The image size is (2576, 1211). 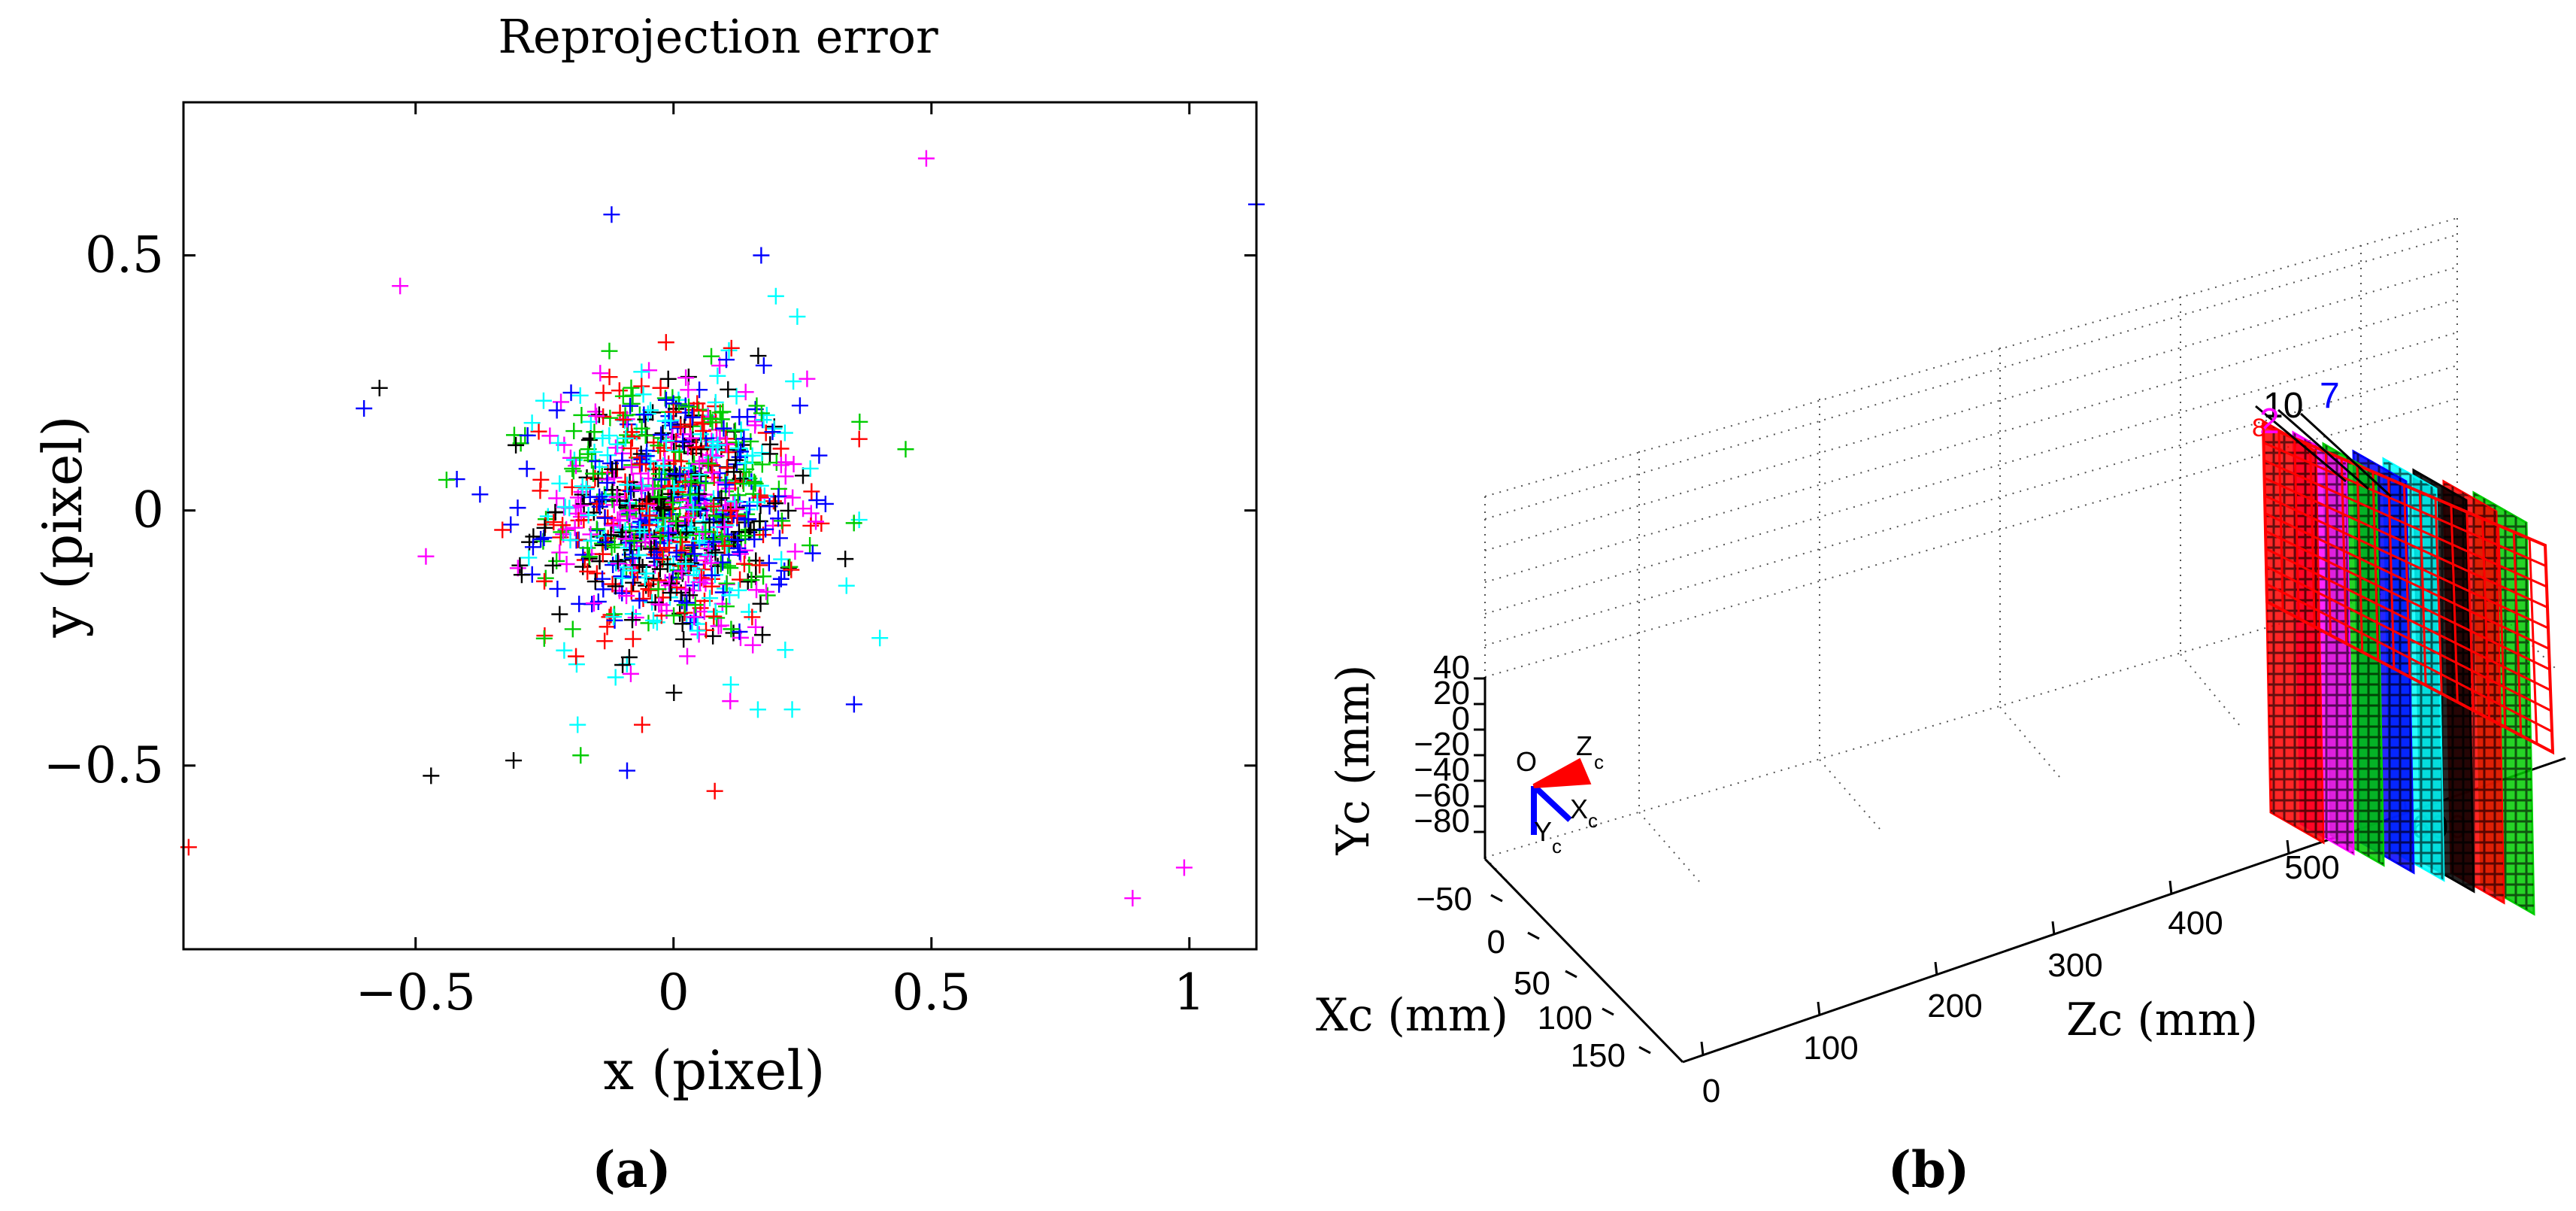 I want to click on board-grid-line, so click(x=2406, y=562).